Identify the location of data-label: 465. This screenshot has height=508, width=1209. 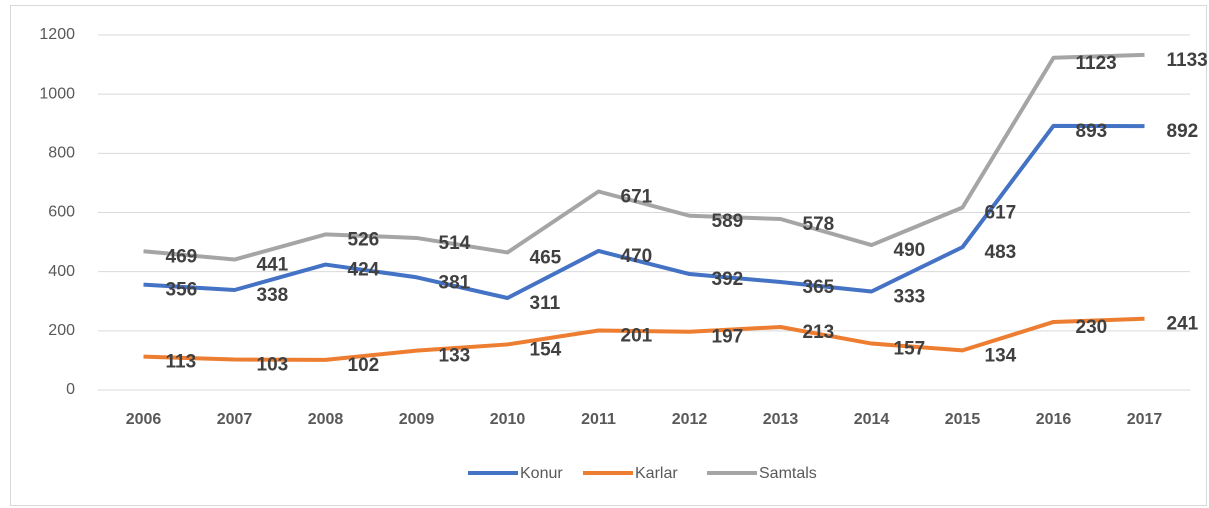
(546, 257).